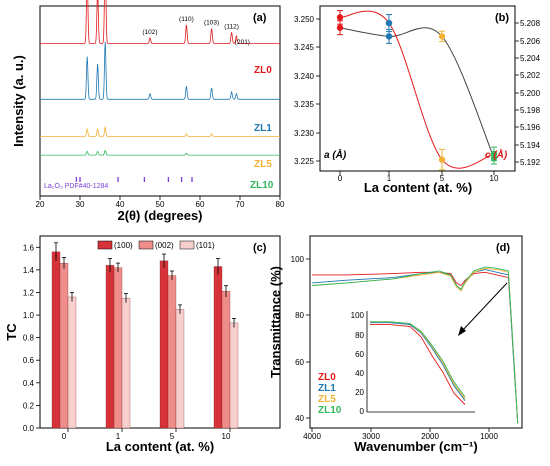 Image resolution: width=550 pixels, height=466 pixels. Describe the element at coordinates (400, 434) in the screenshot. I see `panel-d-xticks: 4000 3000 2000 1000` at that location.